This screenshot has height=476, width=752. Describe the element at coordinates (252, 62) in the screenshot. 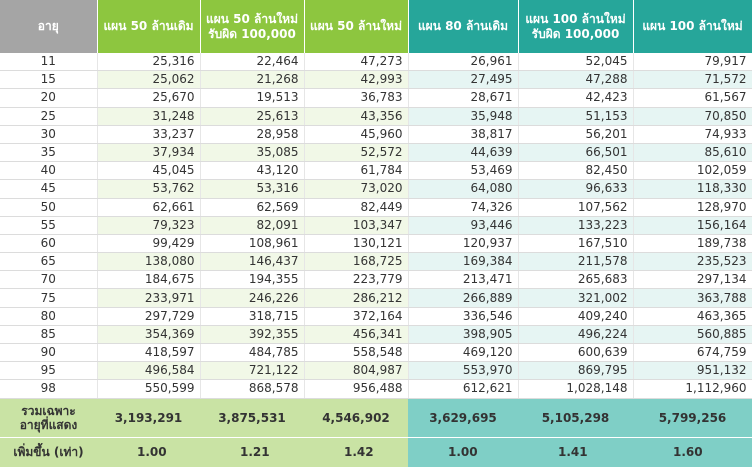

I see `premium-cell: 22,464` at that location.